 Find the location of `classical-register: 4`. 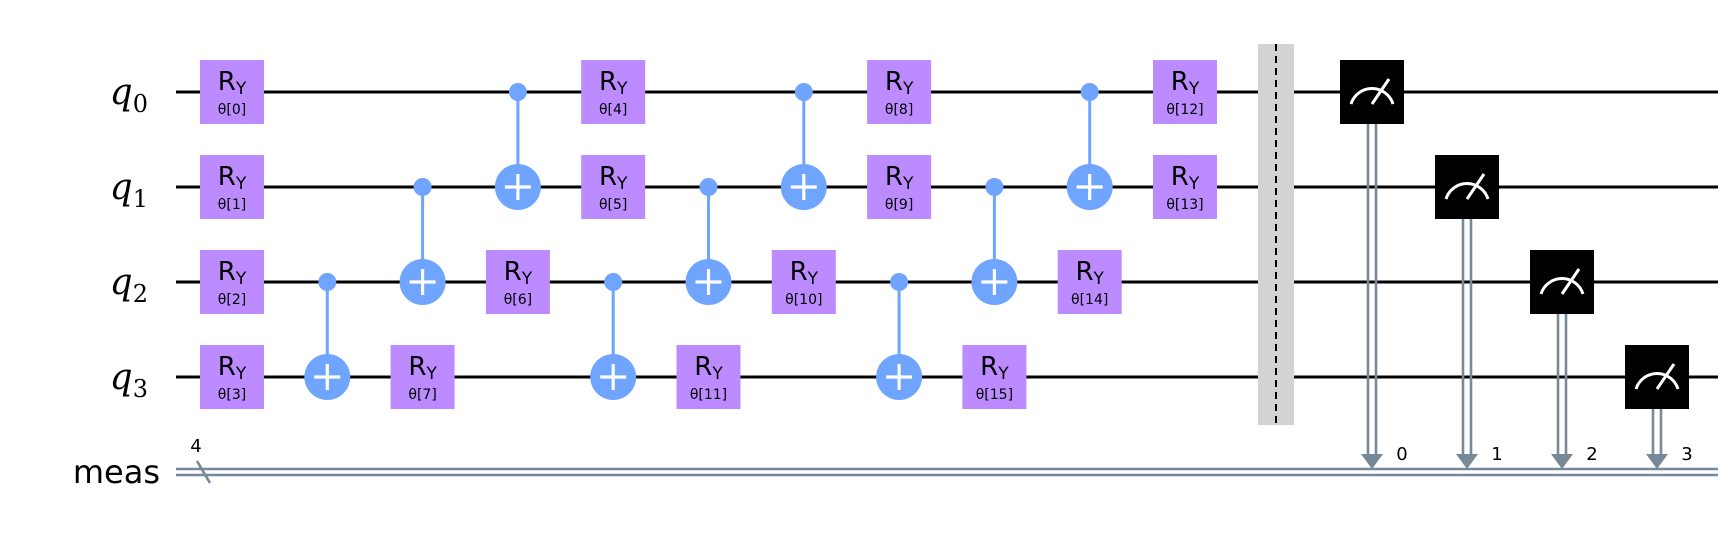

classical-register: 4 is located at coordinates (947, 460).